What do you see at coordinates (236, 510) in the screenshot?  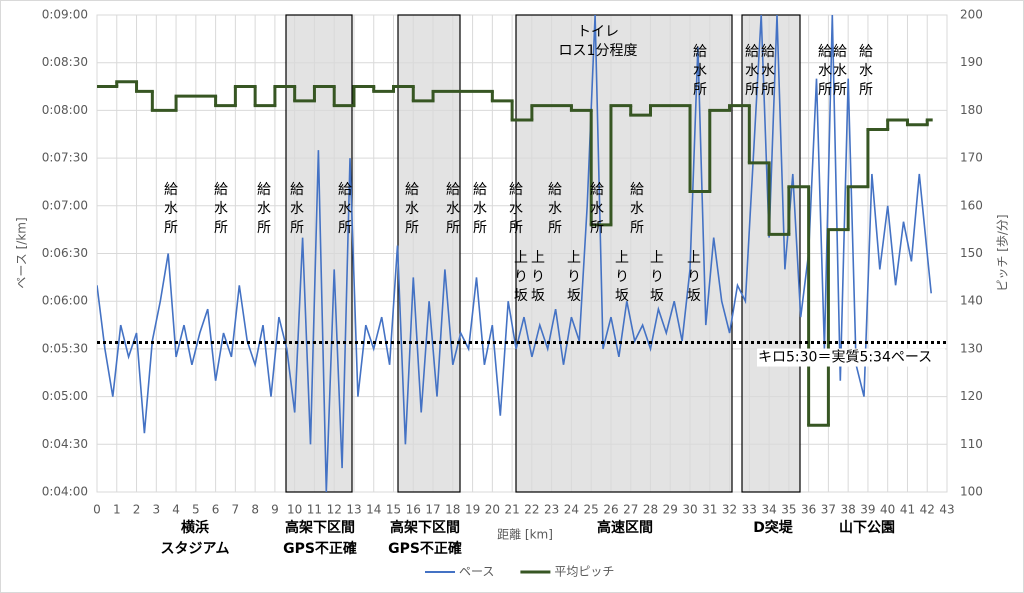 I see `x-tick-label: 7` at bounding box center [236, 510].